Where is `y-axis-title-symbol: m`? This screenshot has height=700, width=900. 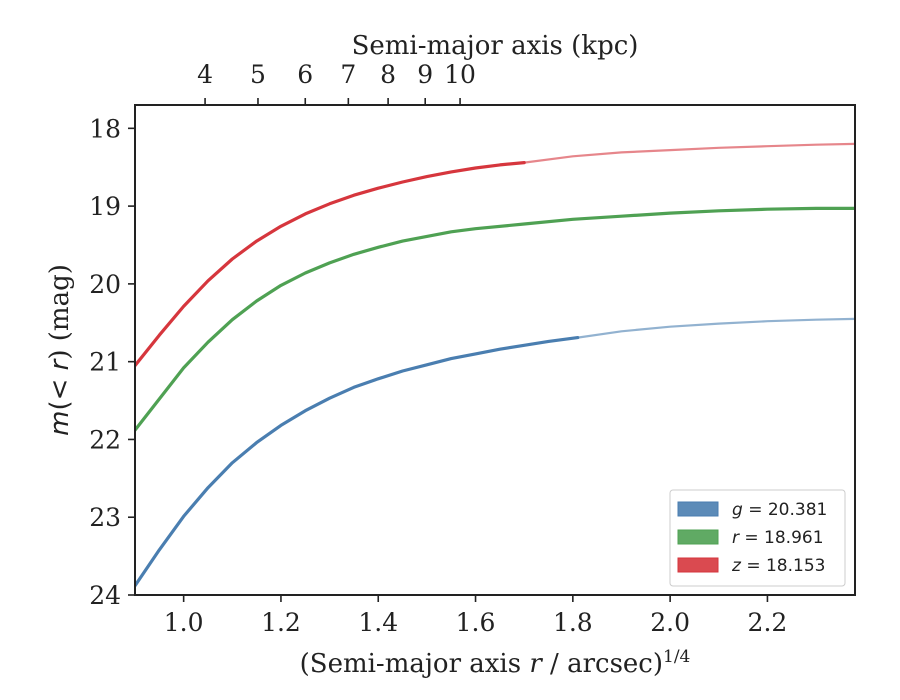
y-axis-title-symbol: m is located at coordinates (60, 423).